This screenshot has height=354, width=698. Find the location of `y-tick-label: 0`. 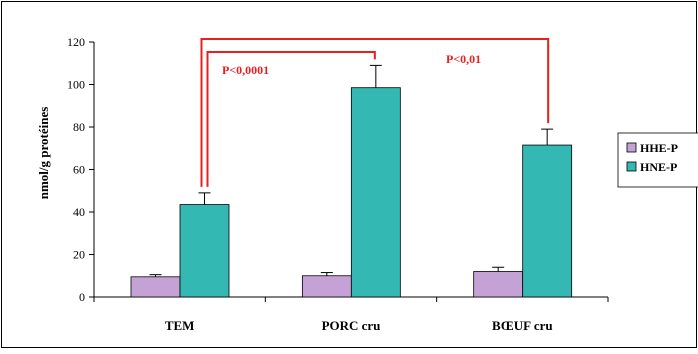

y-tick-label: 0 is located at coordinates (82, 297).